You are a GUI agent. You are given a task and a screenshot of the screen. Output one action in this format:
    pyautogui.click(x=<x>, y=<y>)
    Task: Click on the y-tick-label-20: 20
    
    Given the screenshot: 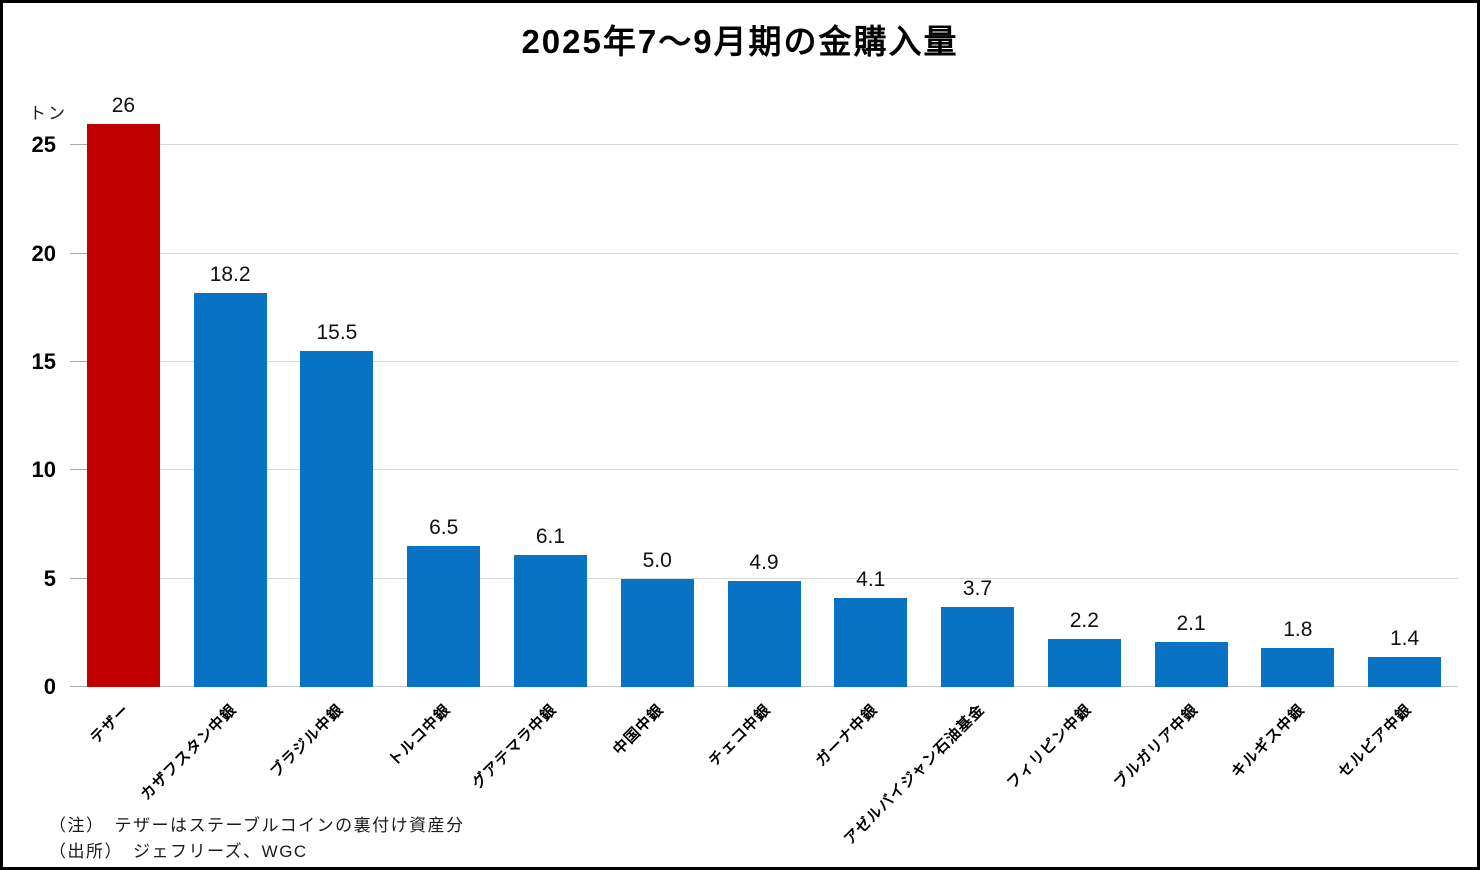 What is the action you would take?
    pyautogui.click(x=43, y=253)
    